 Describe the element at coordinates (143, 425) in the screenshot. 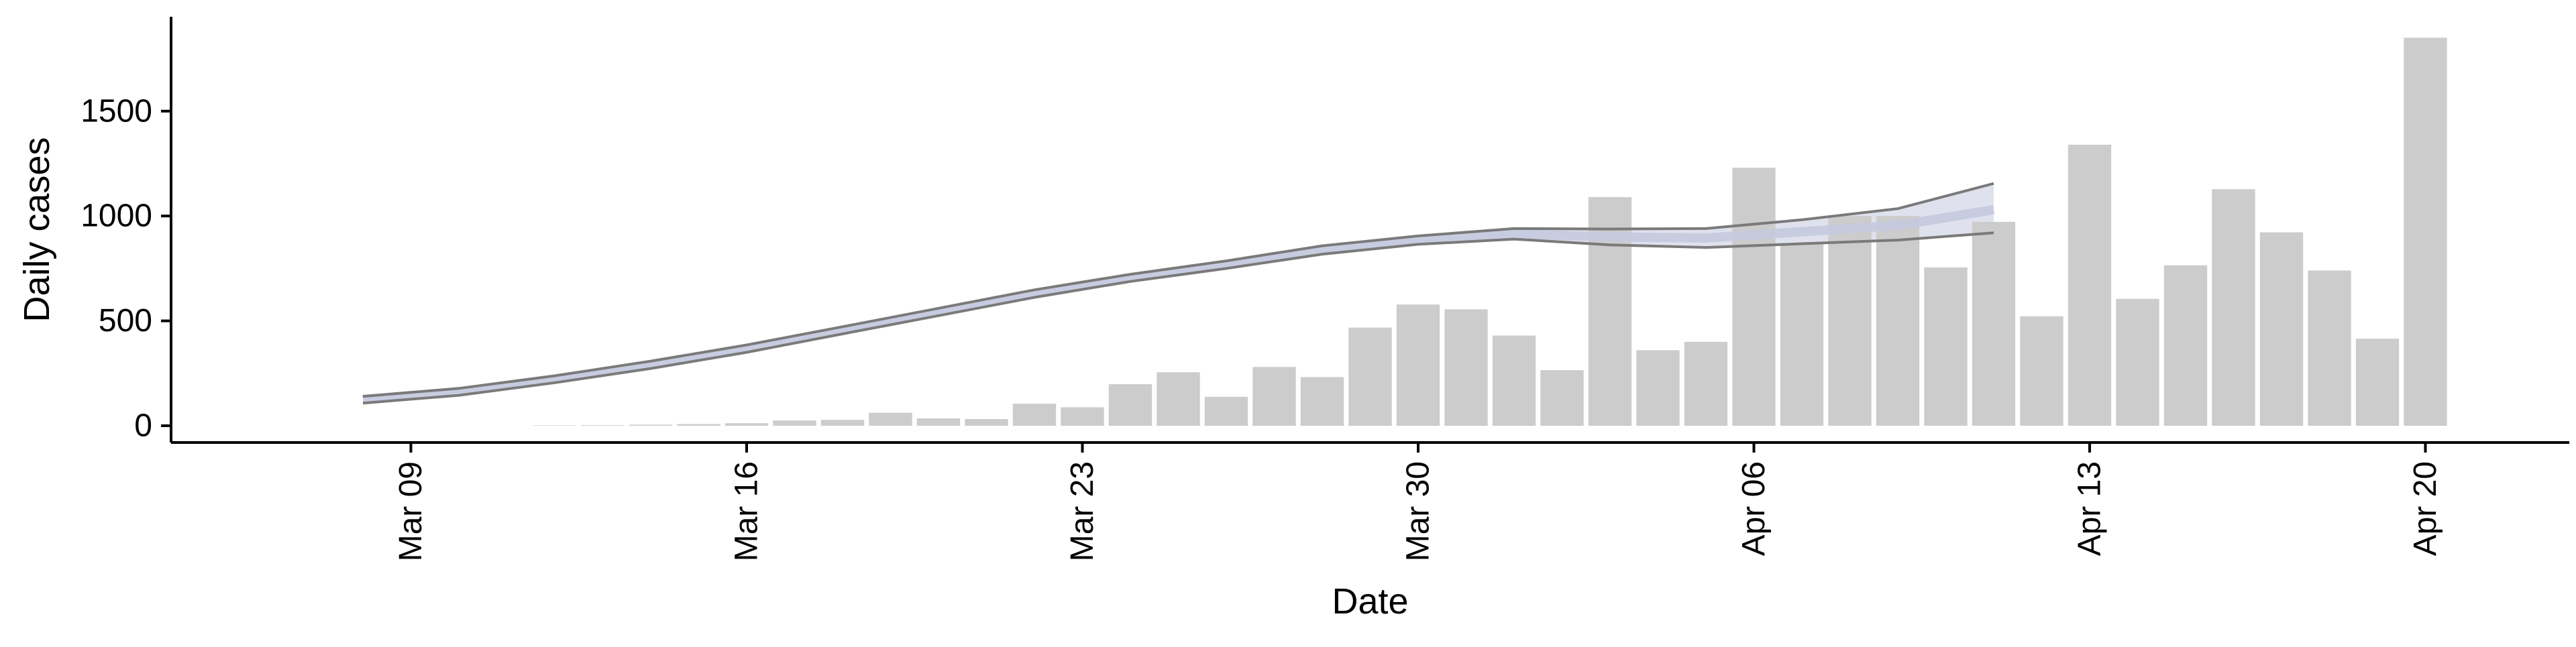

I see `y-tick-label: 0` at that location.